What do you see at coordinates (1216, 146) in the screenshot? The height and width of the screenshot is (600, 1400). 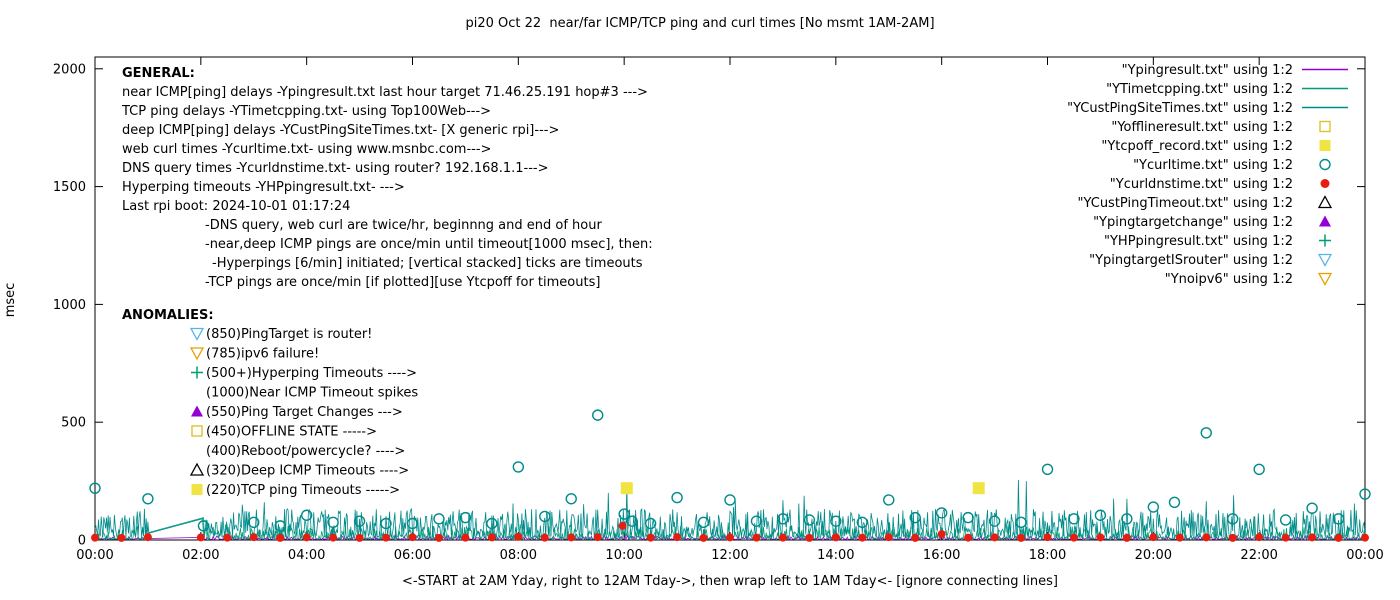 I see `legend-item: "Ytcpoff_record.txt" using 1:2` at bounding box center [1216, 146].